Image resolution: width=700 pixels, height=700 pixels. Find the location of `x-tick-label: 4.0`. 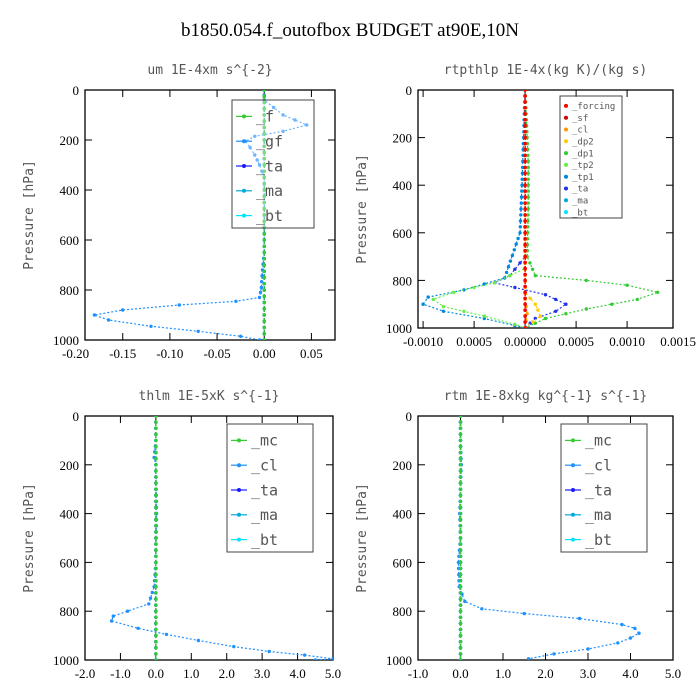

x-tick-label: 4.0 is located at coordinates (630, 673).